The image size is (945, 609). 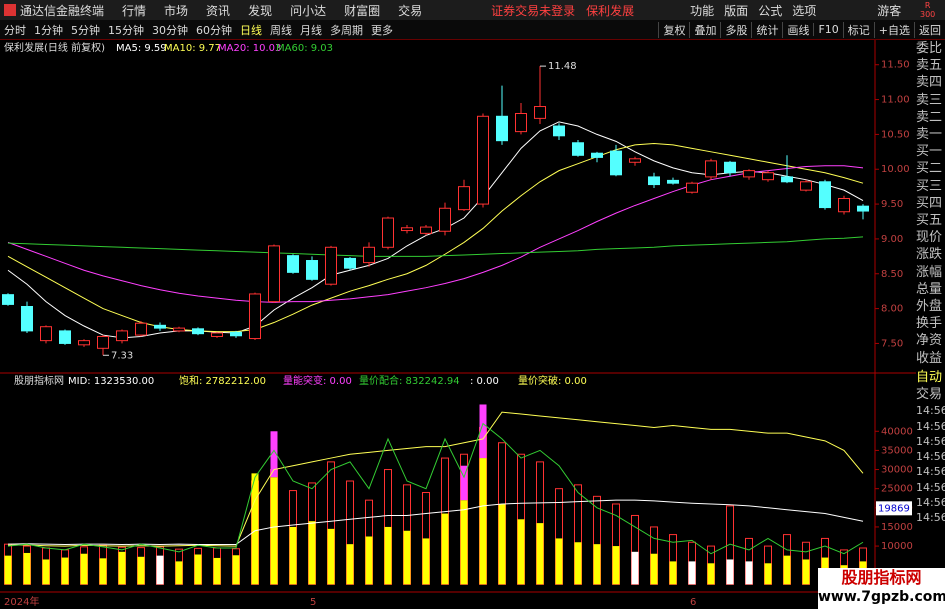 What do you see at coordinates (362, 10) in the screenshot?
I see `menu-item: 财富圈` at bounding box center [362, 10].